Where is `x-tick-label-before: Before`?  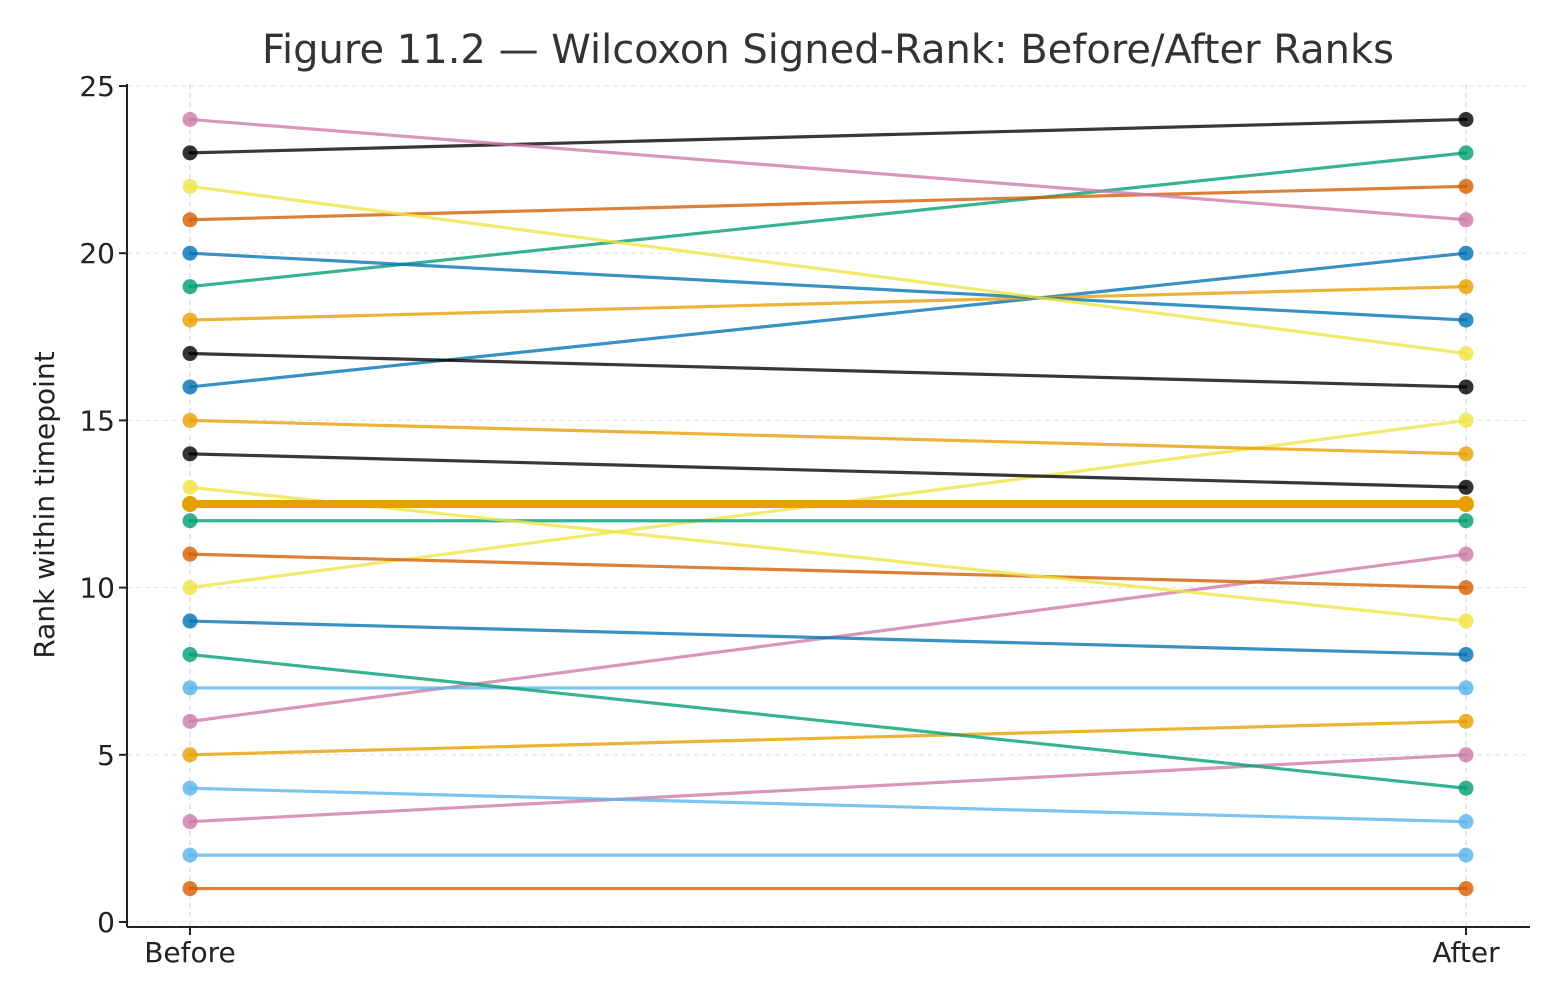
x-tick-label-before: Before is located at coordinates (190, 952).